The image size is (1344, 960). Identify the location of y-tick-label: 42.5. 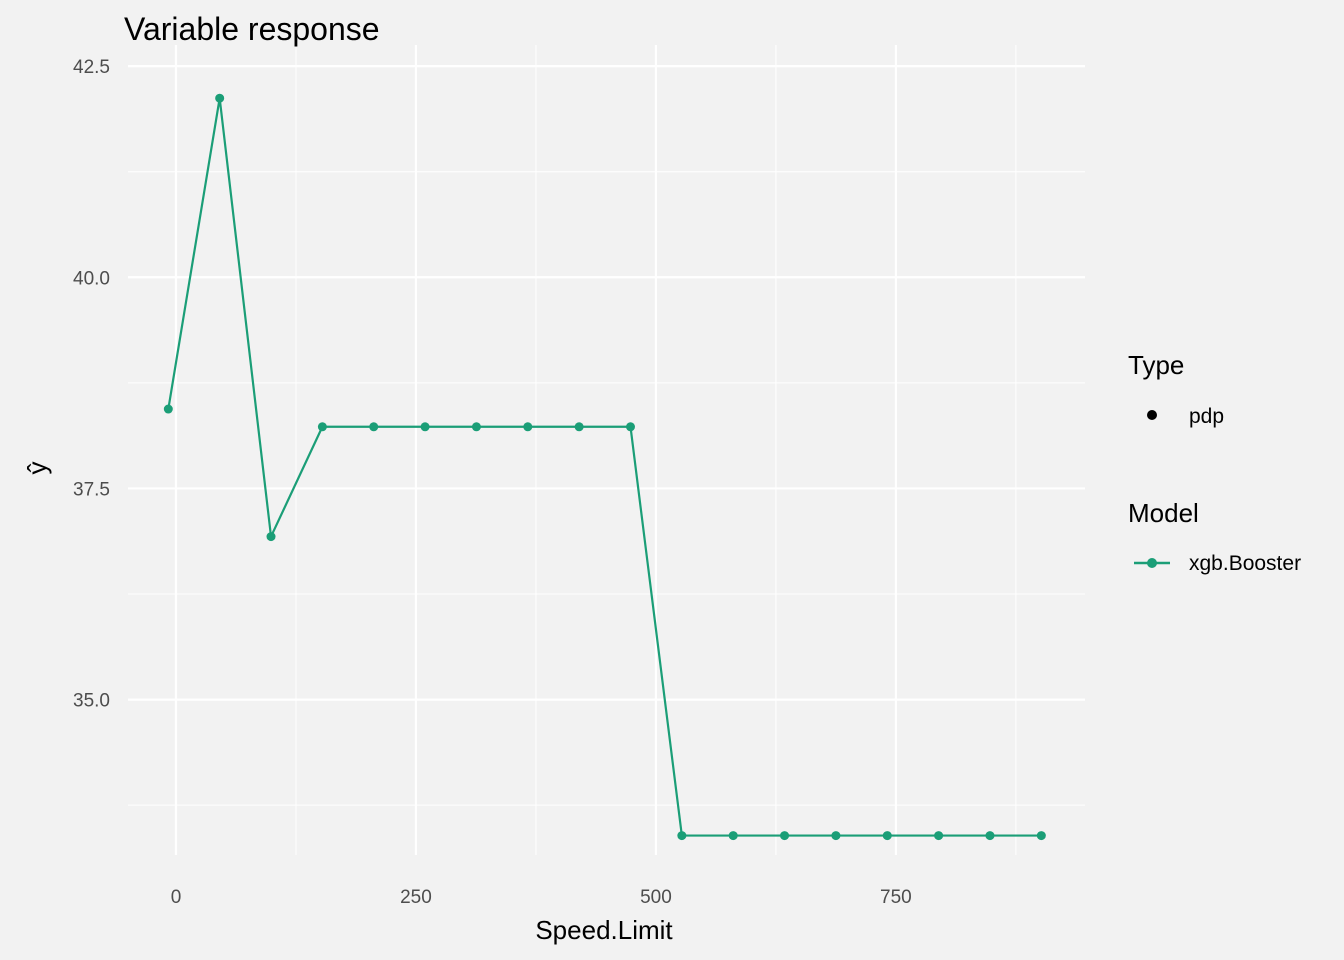
(91, 67).